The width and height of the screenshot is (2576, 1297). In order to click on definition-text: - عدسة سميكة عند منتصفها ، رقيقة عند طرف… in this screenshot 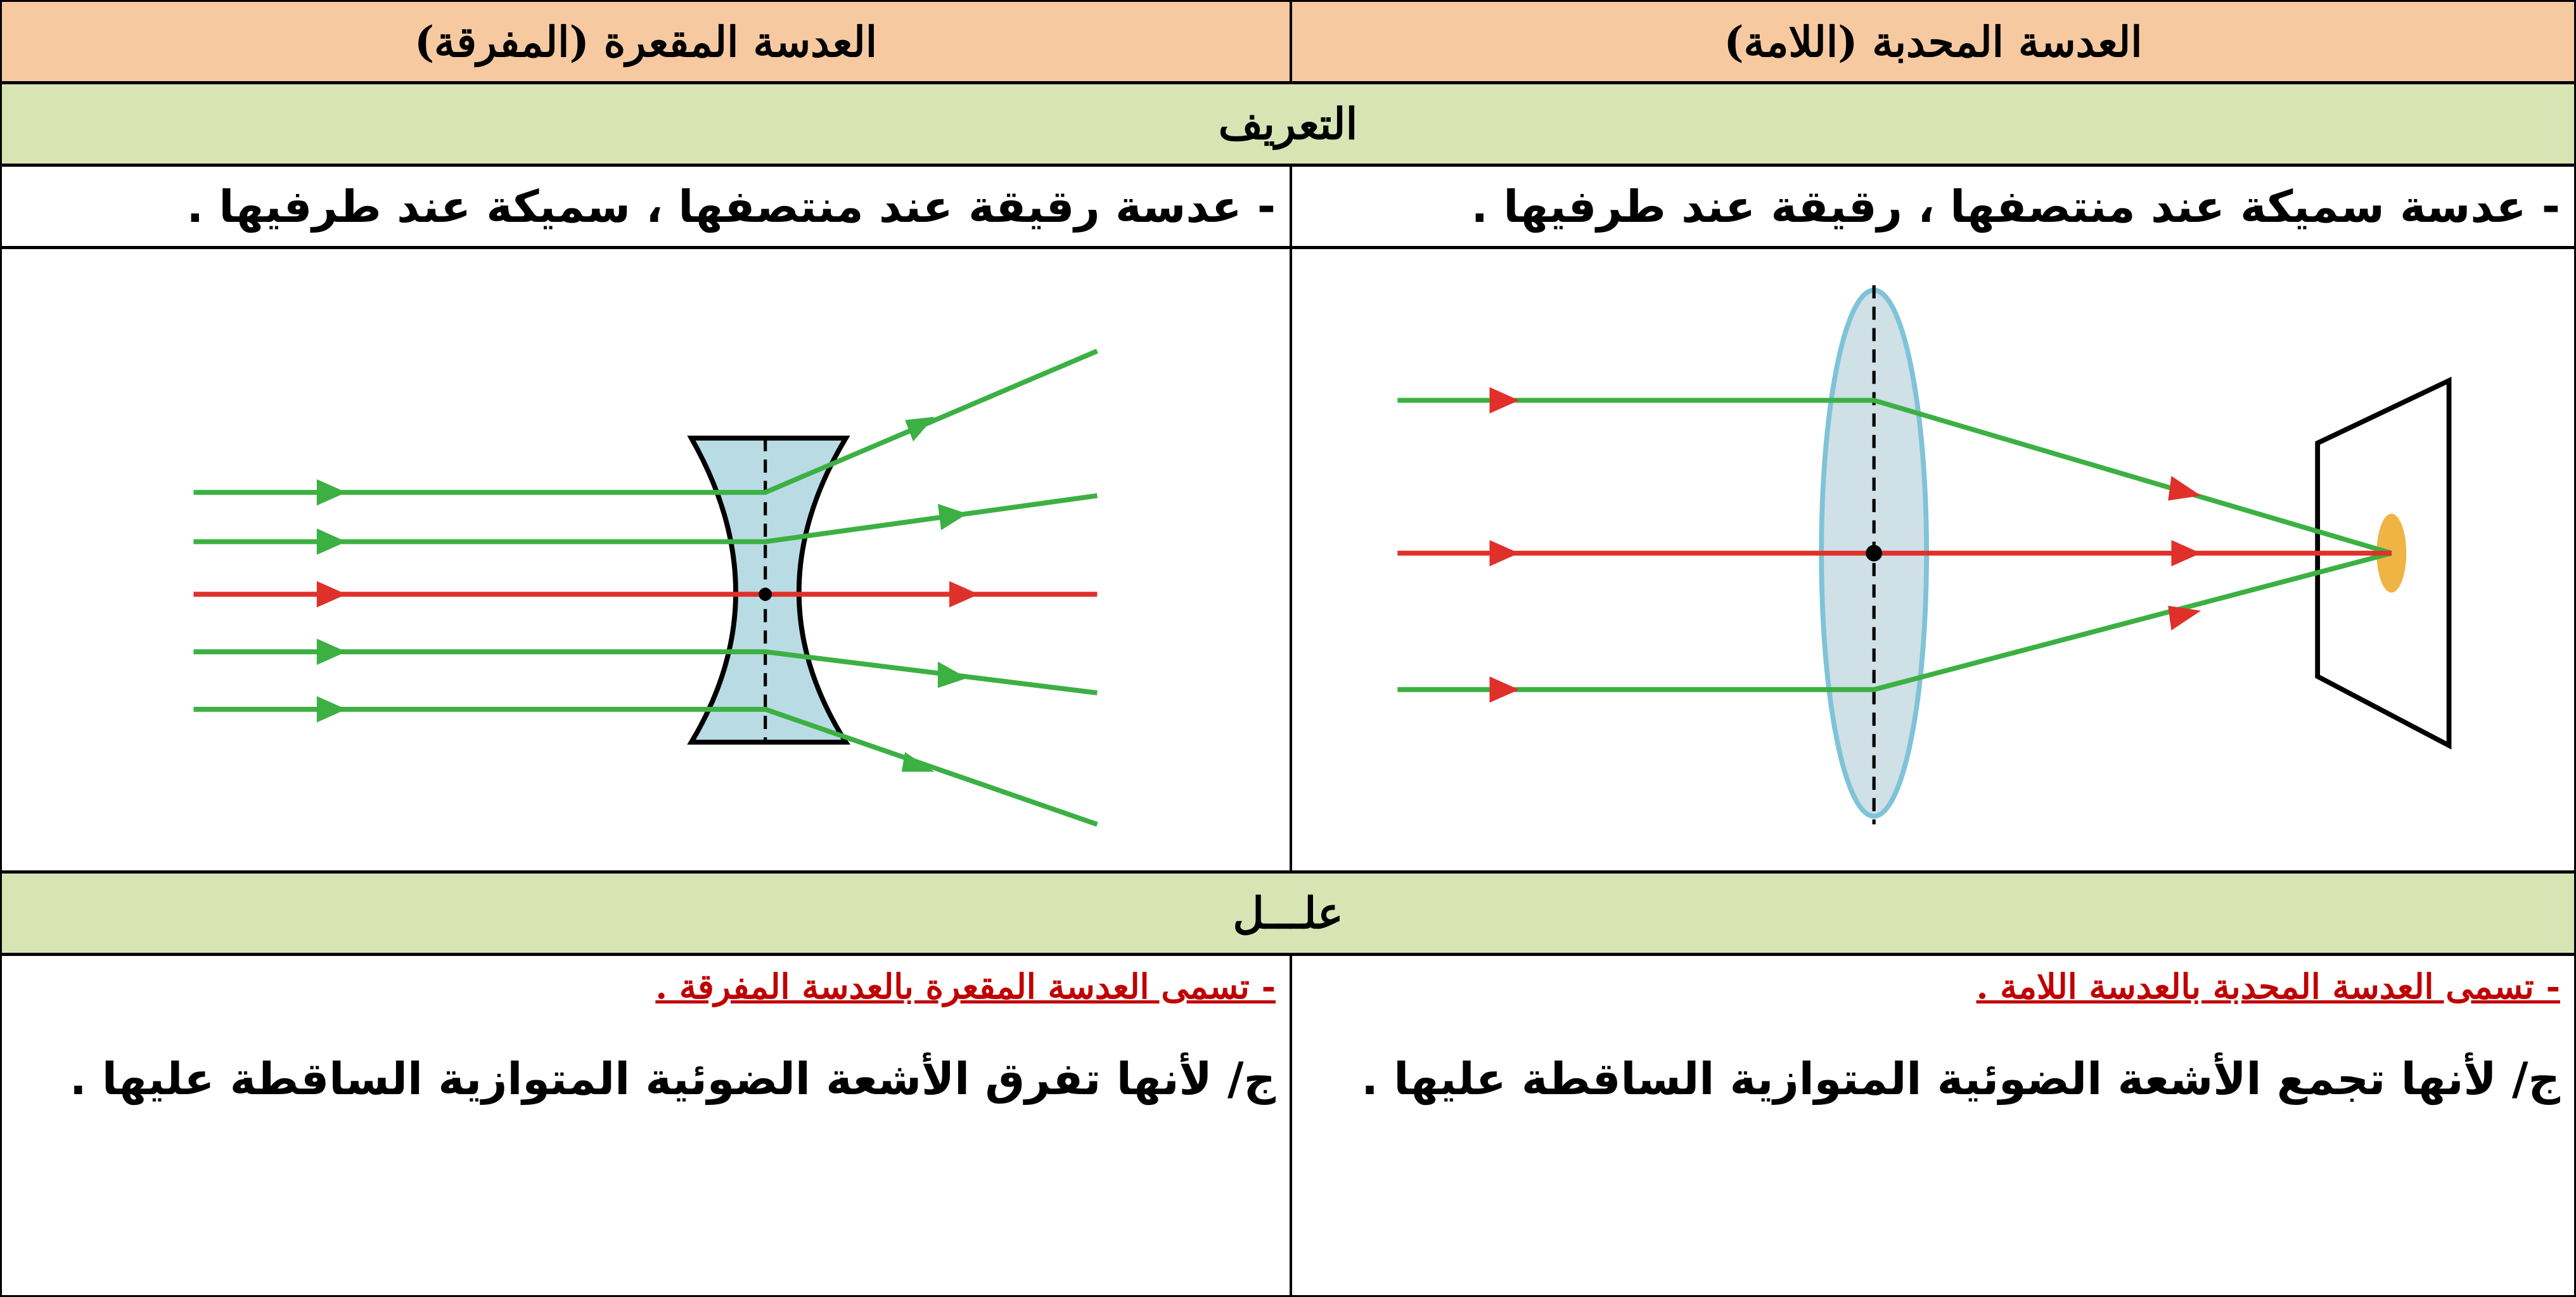, I will do `click(1932, 208)`.